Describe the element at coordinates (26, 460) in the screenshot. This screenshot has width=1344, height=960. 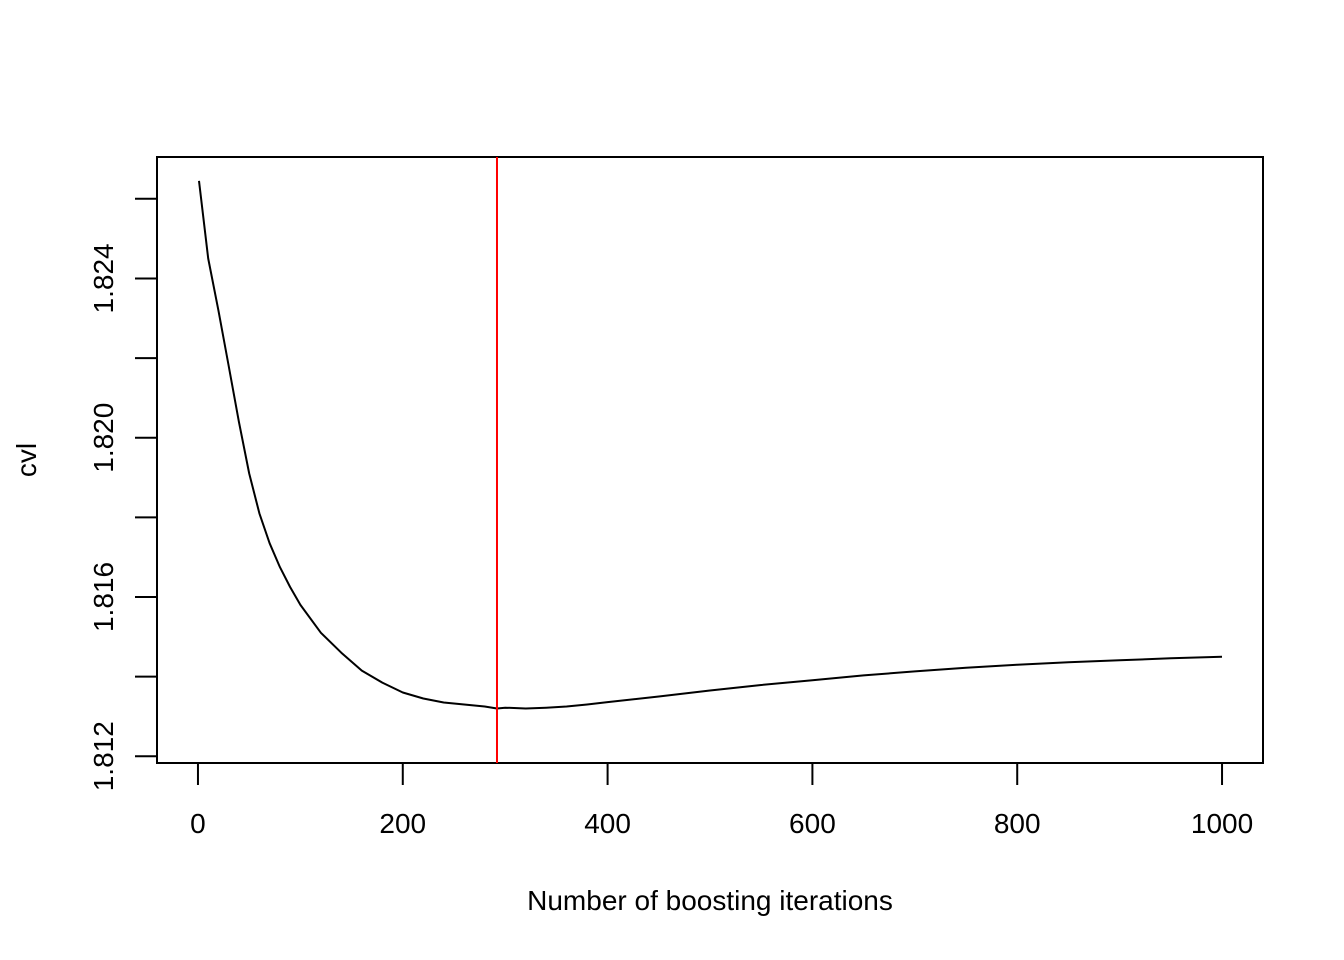
I see `y-axis-title: cvl` at that location.